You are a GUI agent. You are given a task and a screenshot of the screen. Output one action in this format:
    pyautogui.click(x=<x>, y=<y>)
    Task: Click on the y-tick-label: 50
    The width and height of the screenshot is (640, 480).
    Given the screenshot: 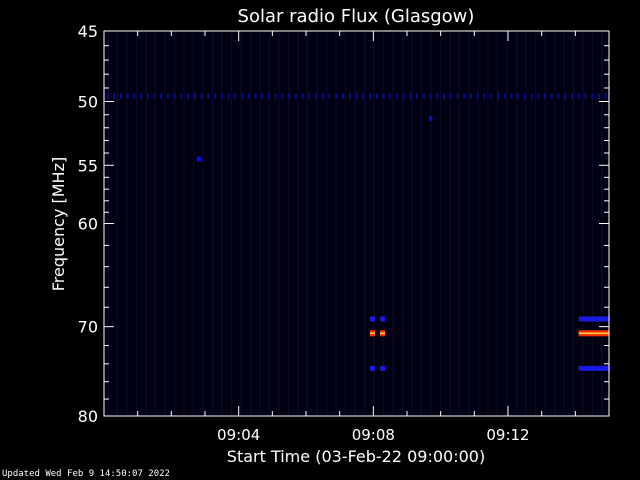 What is the action you would take?
    pyautogui.click(x=88, y=102)
    